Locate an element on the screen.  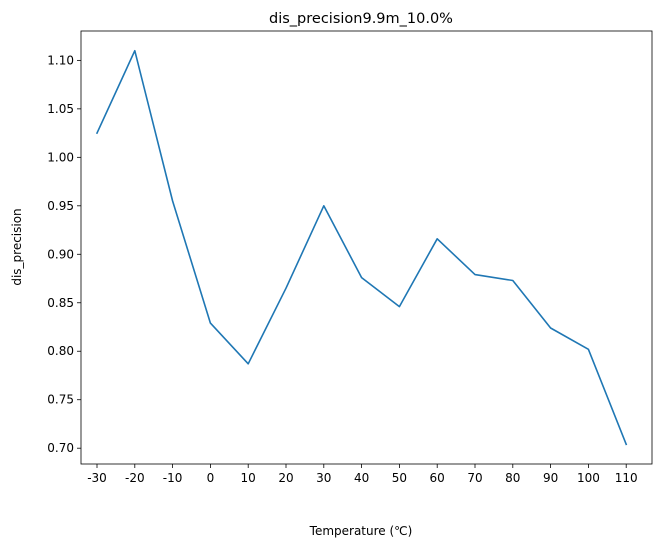
x-tick-label: 100 is located at coordinates (588, 478).